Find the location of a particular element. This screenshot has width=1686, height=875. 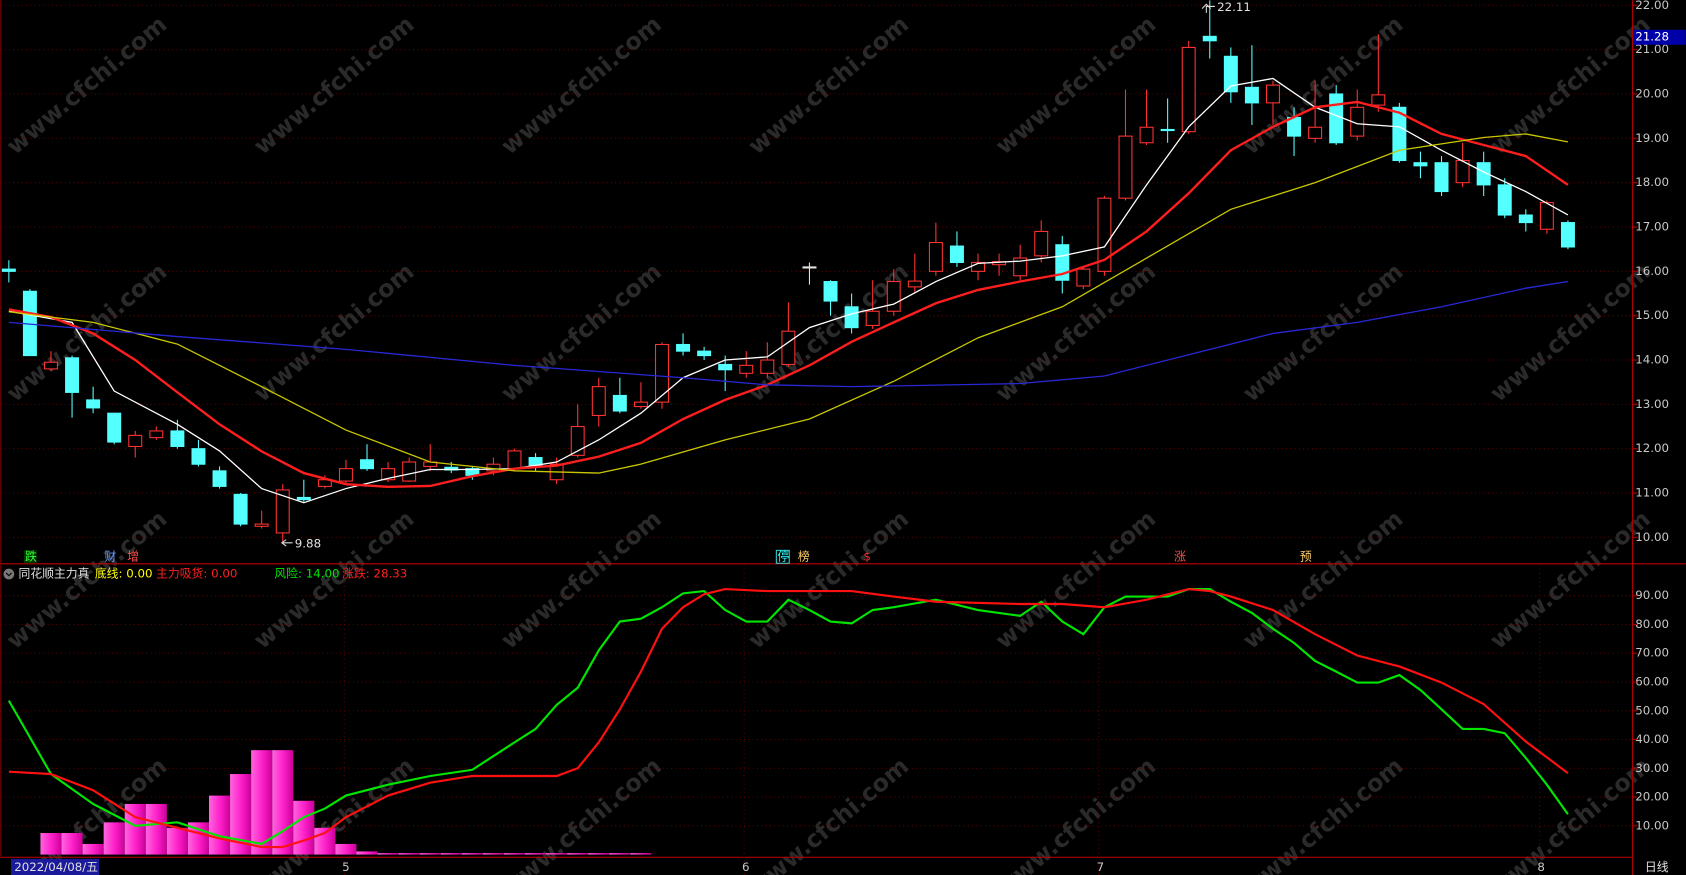

y-tick-label: 19.00 is located at coordinates (1652, 138).